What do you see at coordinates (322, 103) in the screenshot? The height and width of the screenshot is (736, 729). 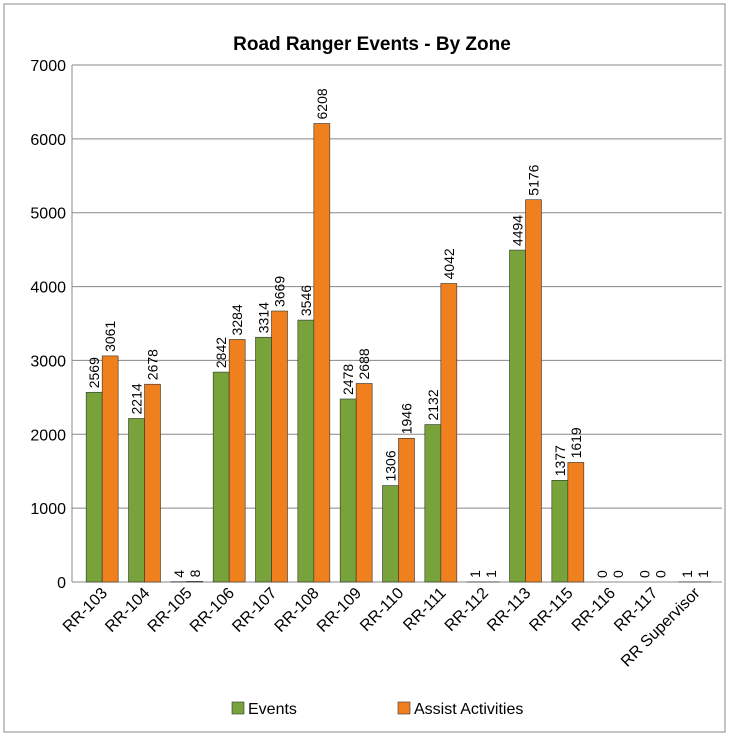 I see `data-label: 6208` at bounding box center [322, 103].